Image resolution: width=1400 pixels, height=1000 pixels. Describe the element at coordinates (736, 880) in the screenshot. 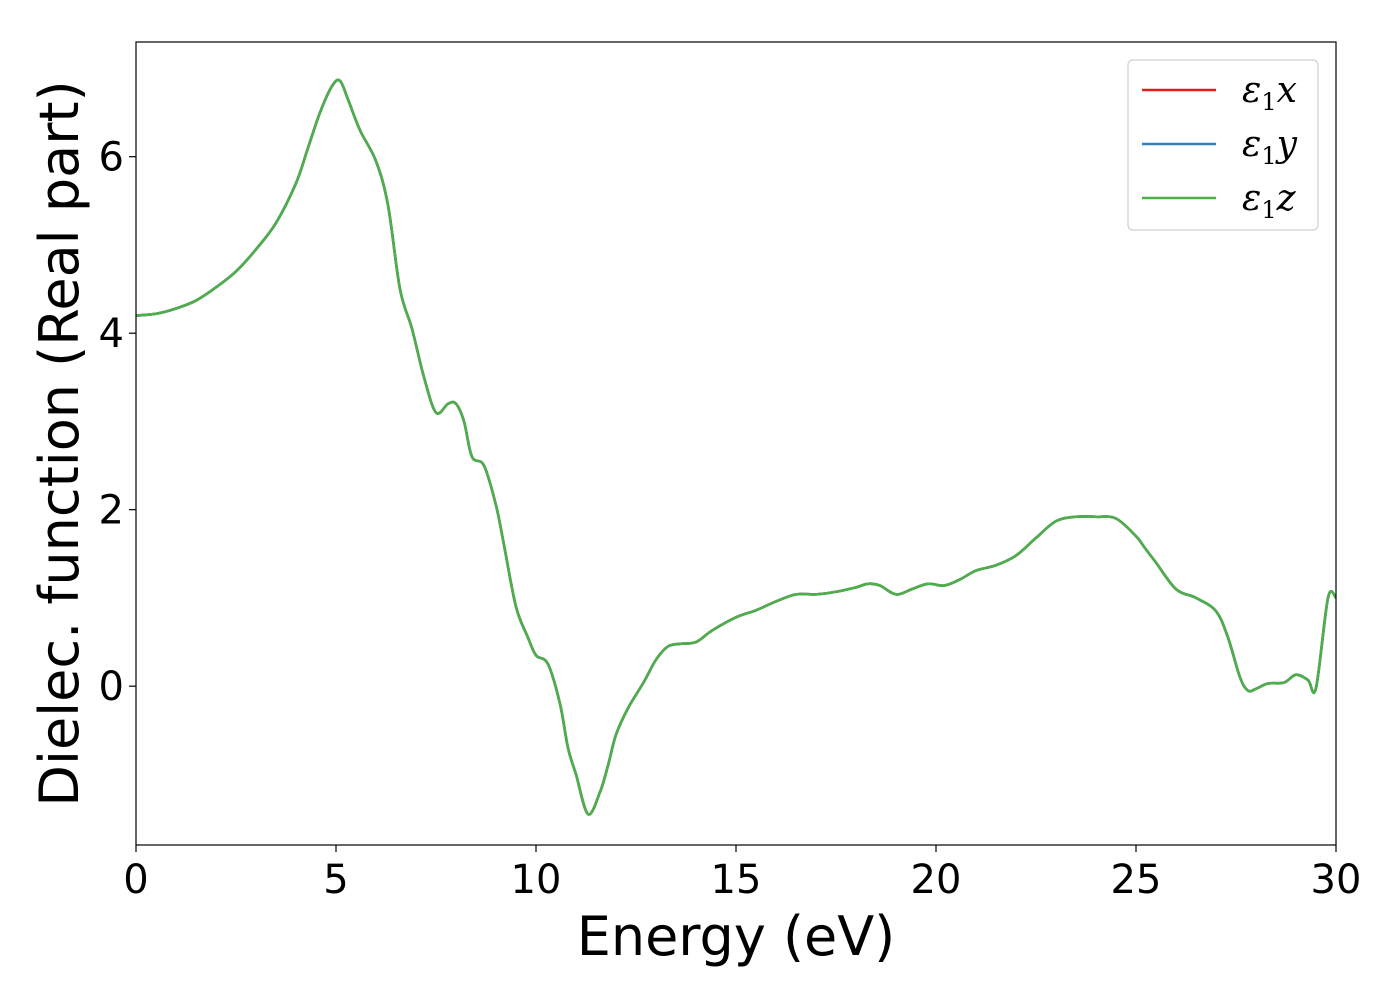

I see `x-tick-label: 15` at that location.